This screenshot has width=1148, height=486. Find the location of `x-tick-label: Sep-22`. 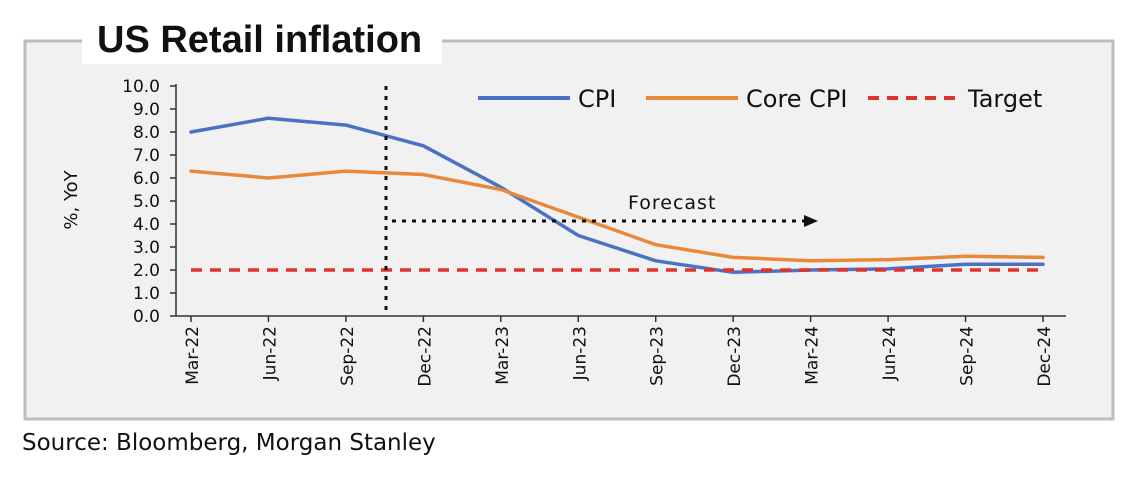

x-tick-label: Sep-22 is located at coordinates (348, 356).